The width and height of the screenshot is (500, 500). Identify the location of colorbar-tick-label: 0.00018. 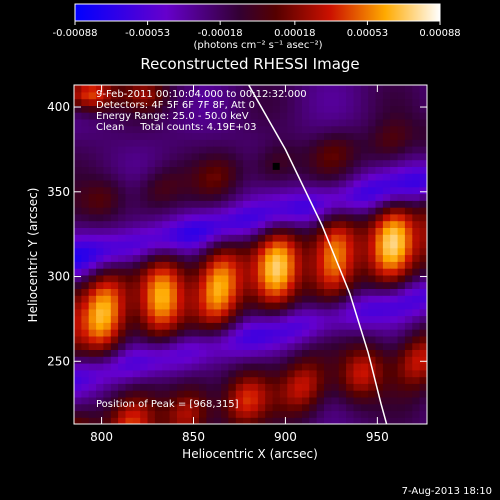
(294, 33).